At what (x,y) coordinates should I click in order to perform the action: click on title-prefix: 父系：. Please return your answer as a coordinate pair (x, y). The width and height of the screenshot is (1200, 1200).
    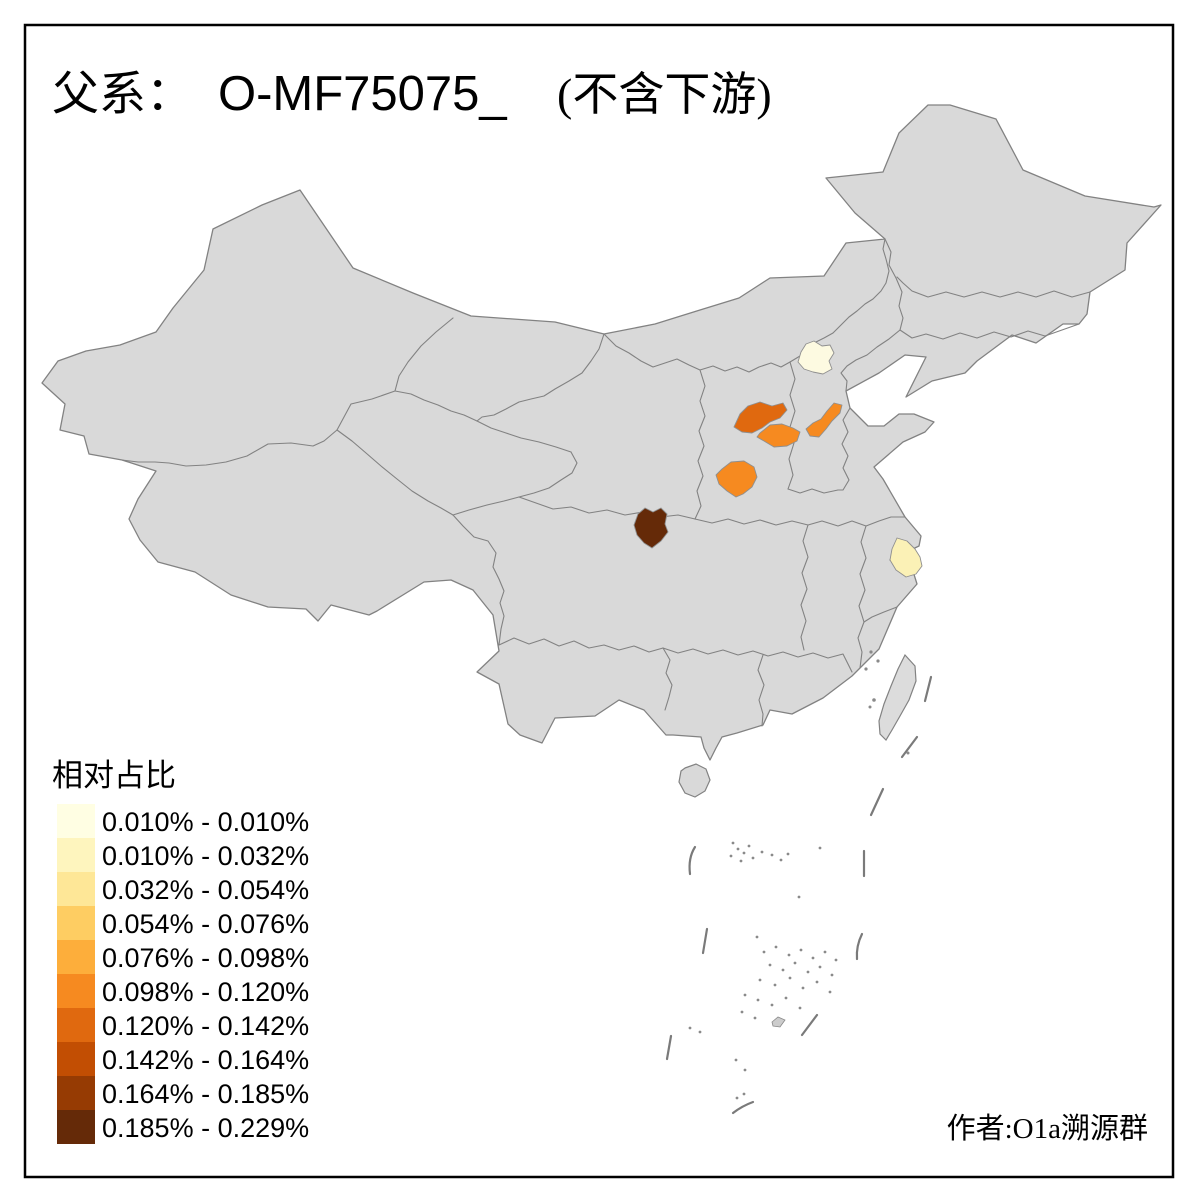
    Looking at the image, I should click on (122, 95).